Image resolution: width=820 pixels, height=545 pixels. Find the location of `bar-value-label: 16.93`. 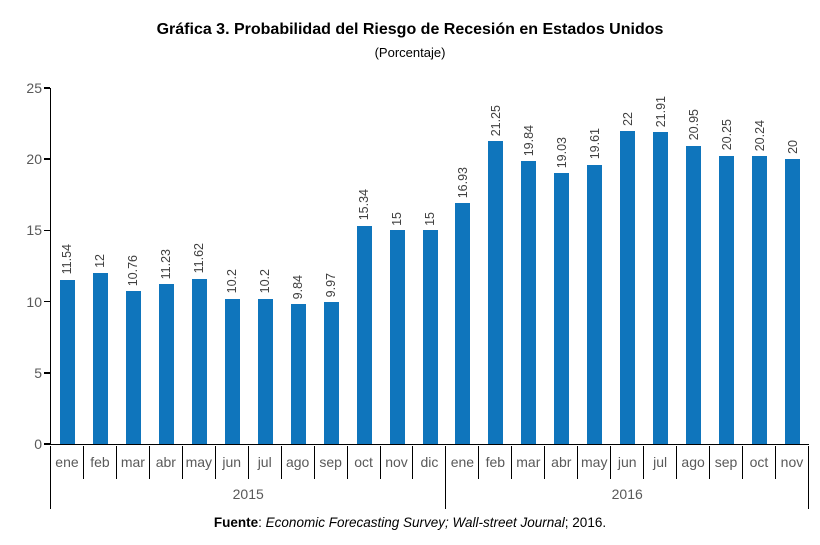

bar-value-label: 16.93 is located at coordinates (462, 182).